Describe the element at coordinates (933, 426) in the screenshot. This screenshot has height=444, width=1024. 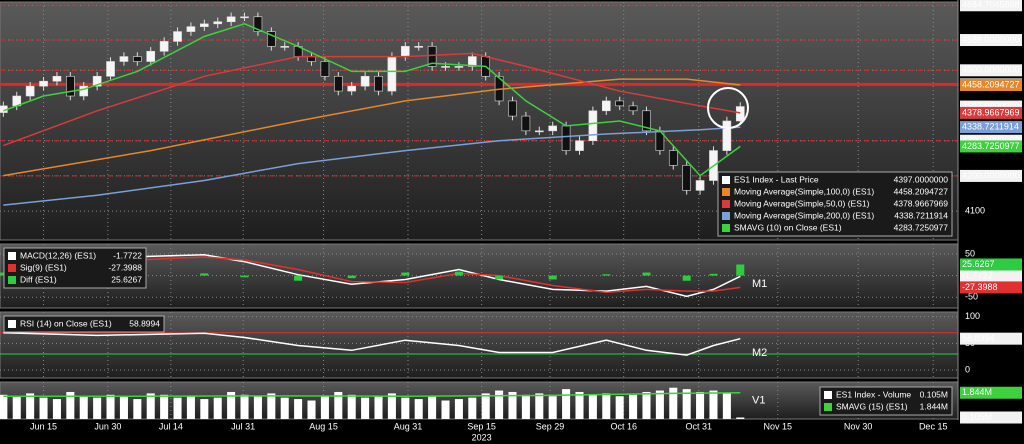
I see `x-tick-label: Dec 15` at that location.